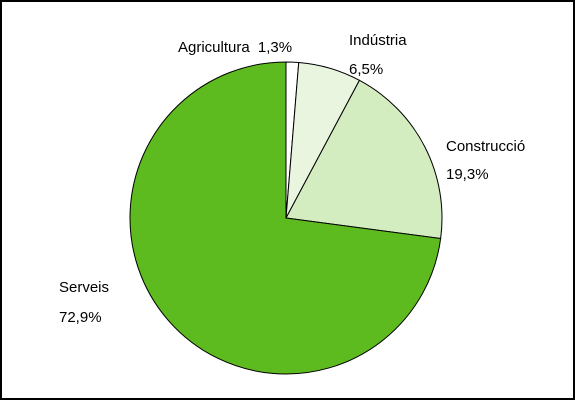  Describe the element at coordinates (366, 69) in the screenshot. I see `slice-label-industria-value: 6,5%` at that location.